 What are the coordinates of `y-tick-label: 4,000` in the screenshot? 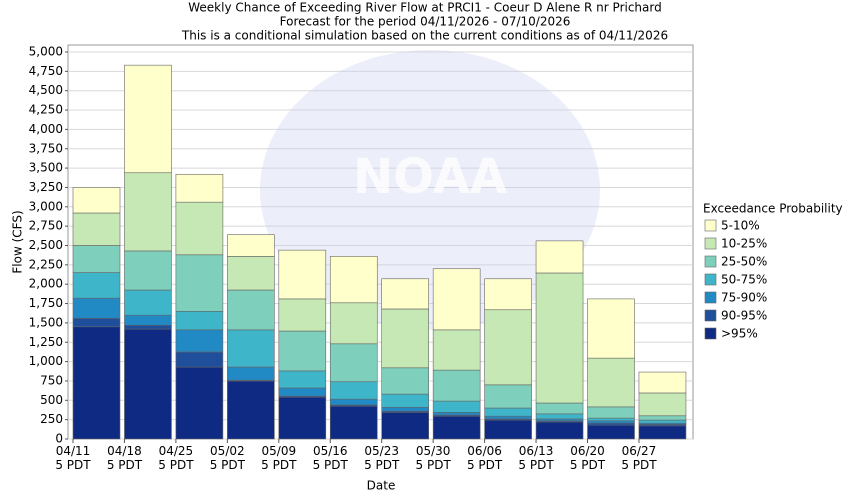 It's located at (46, 129).